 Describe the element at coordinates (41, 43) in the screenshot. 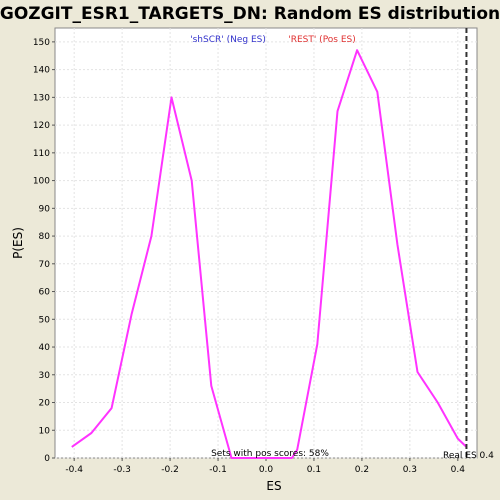

I see `y-tick-label: 150` at that location.